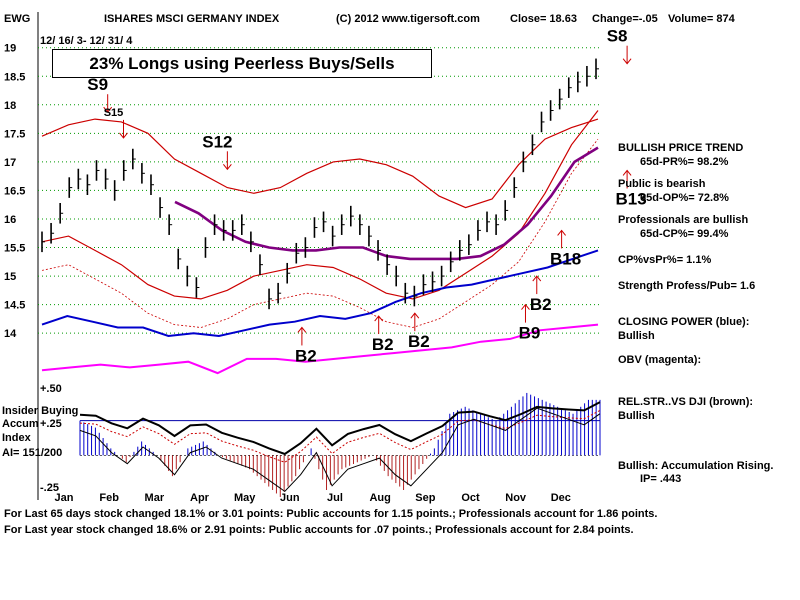  What do you see at coordinates (10, 49) in the screenshot?
I see `y-tick-label: 19` at bounding box center [10, 49].